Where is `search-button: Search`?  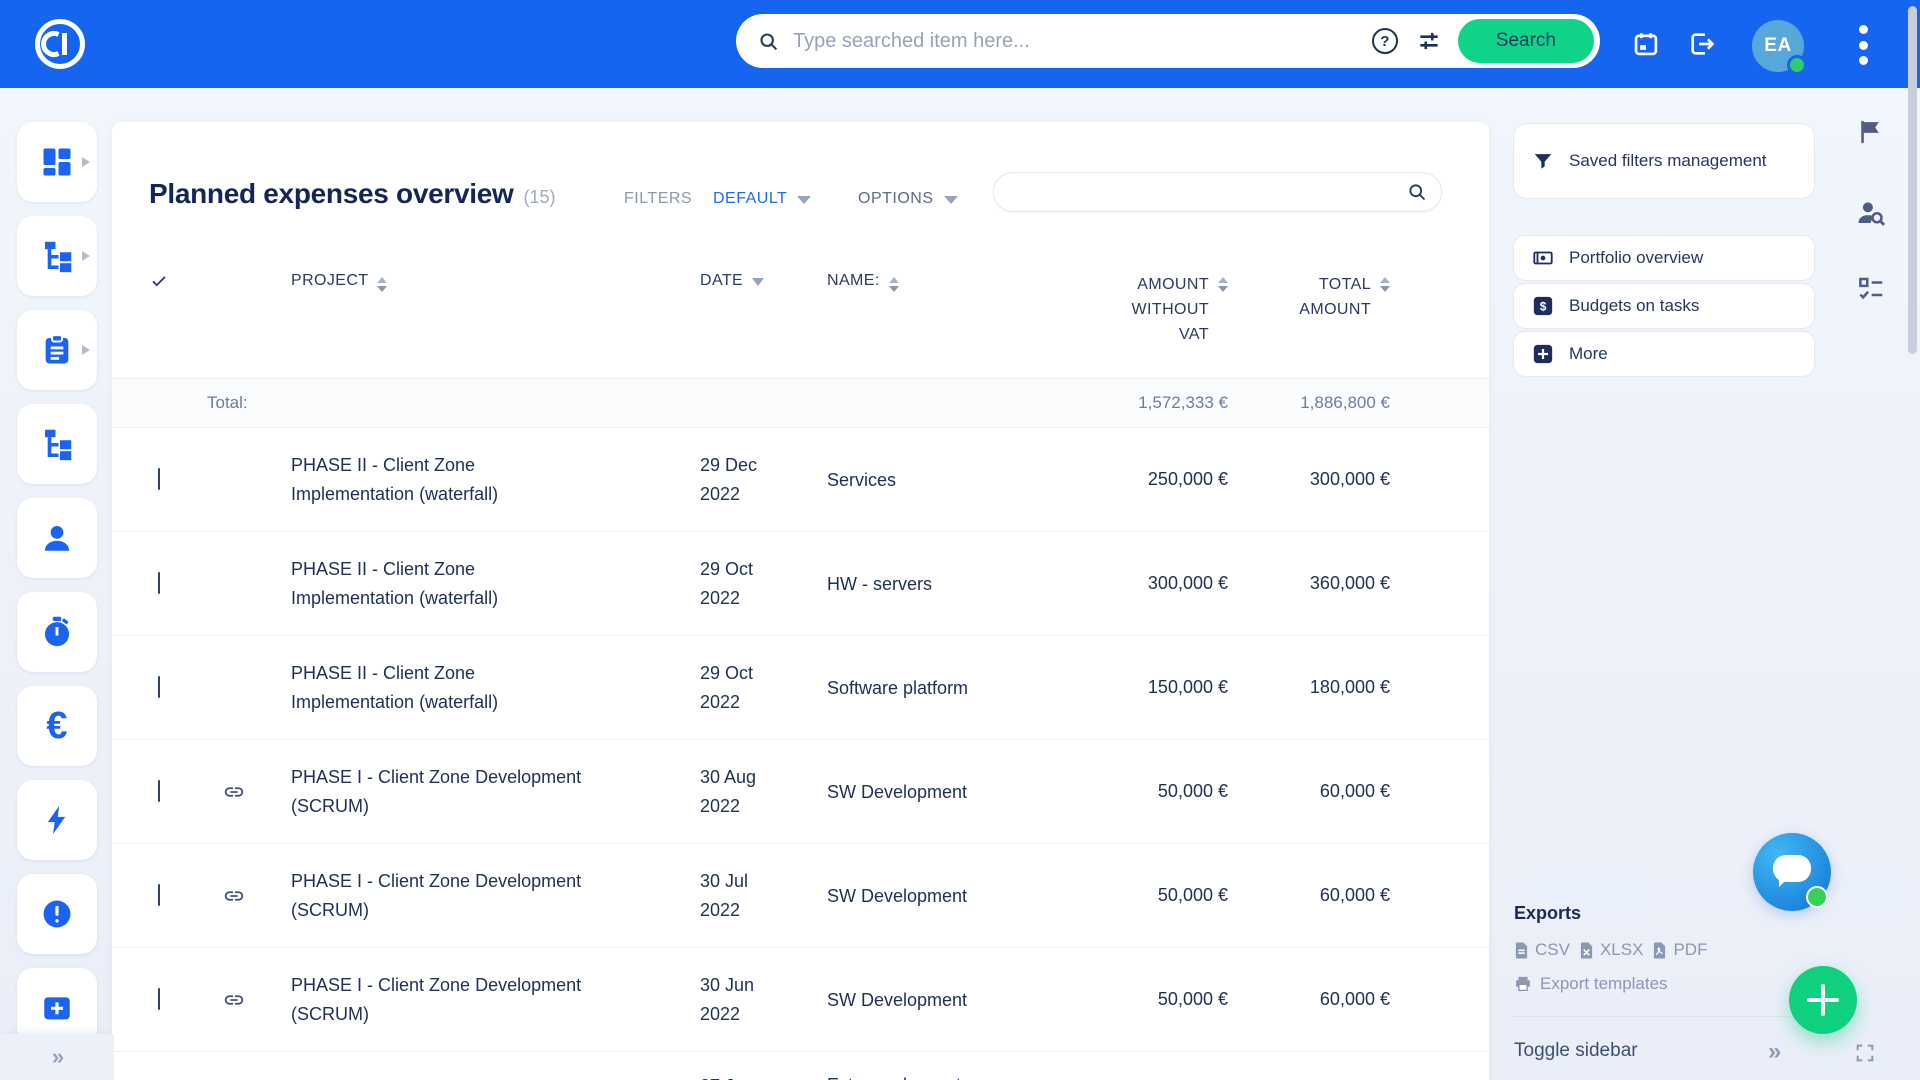
search-button: Search is located at coordinates (1525, 41).